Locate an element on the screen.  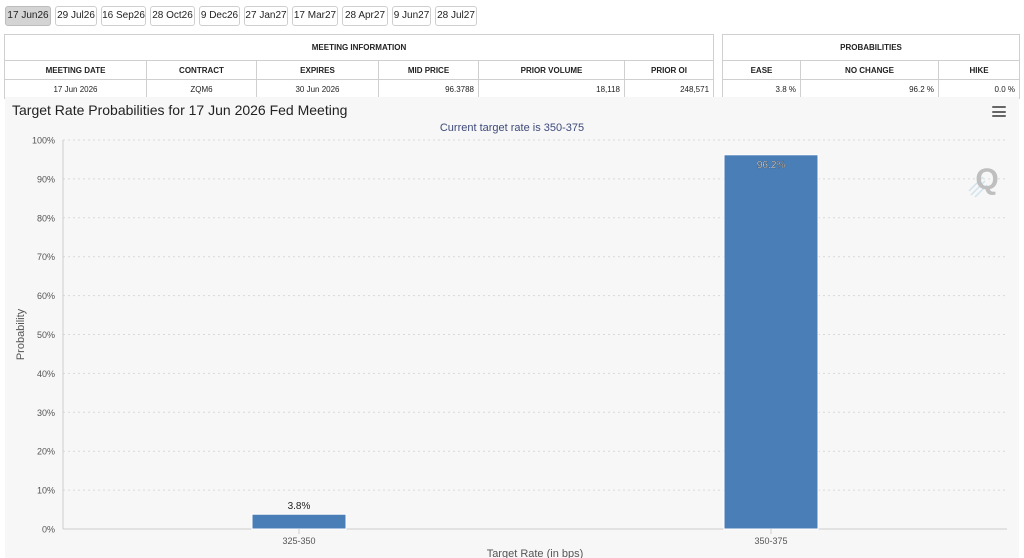
tab-meeting-date: 17 Mar27 is located at coordinates (315, 16).